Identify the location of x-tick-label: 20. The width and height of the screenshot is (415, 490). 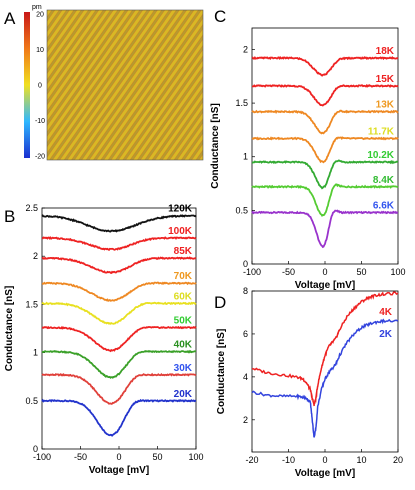
(398, 460).